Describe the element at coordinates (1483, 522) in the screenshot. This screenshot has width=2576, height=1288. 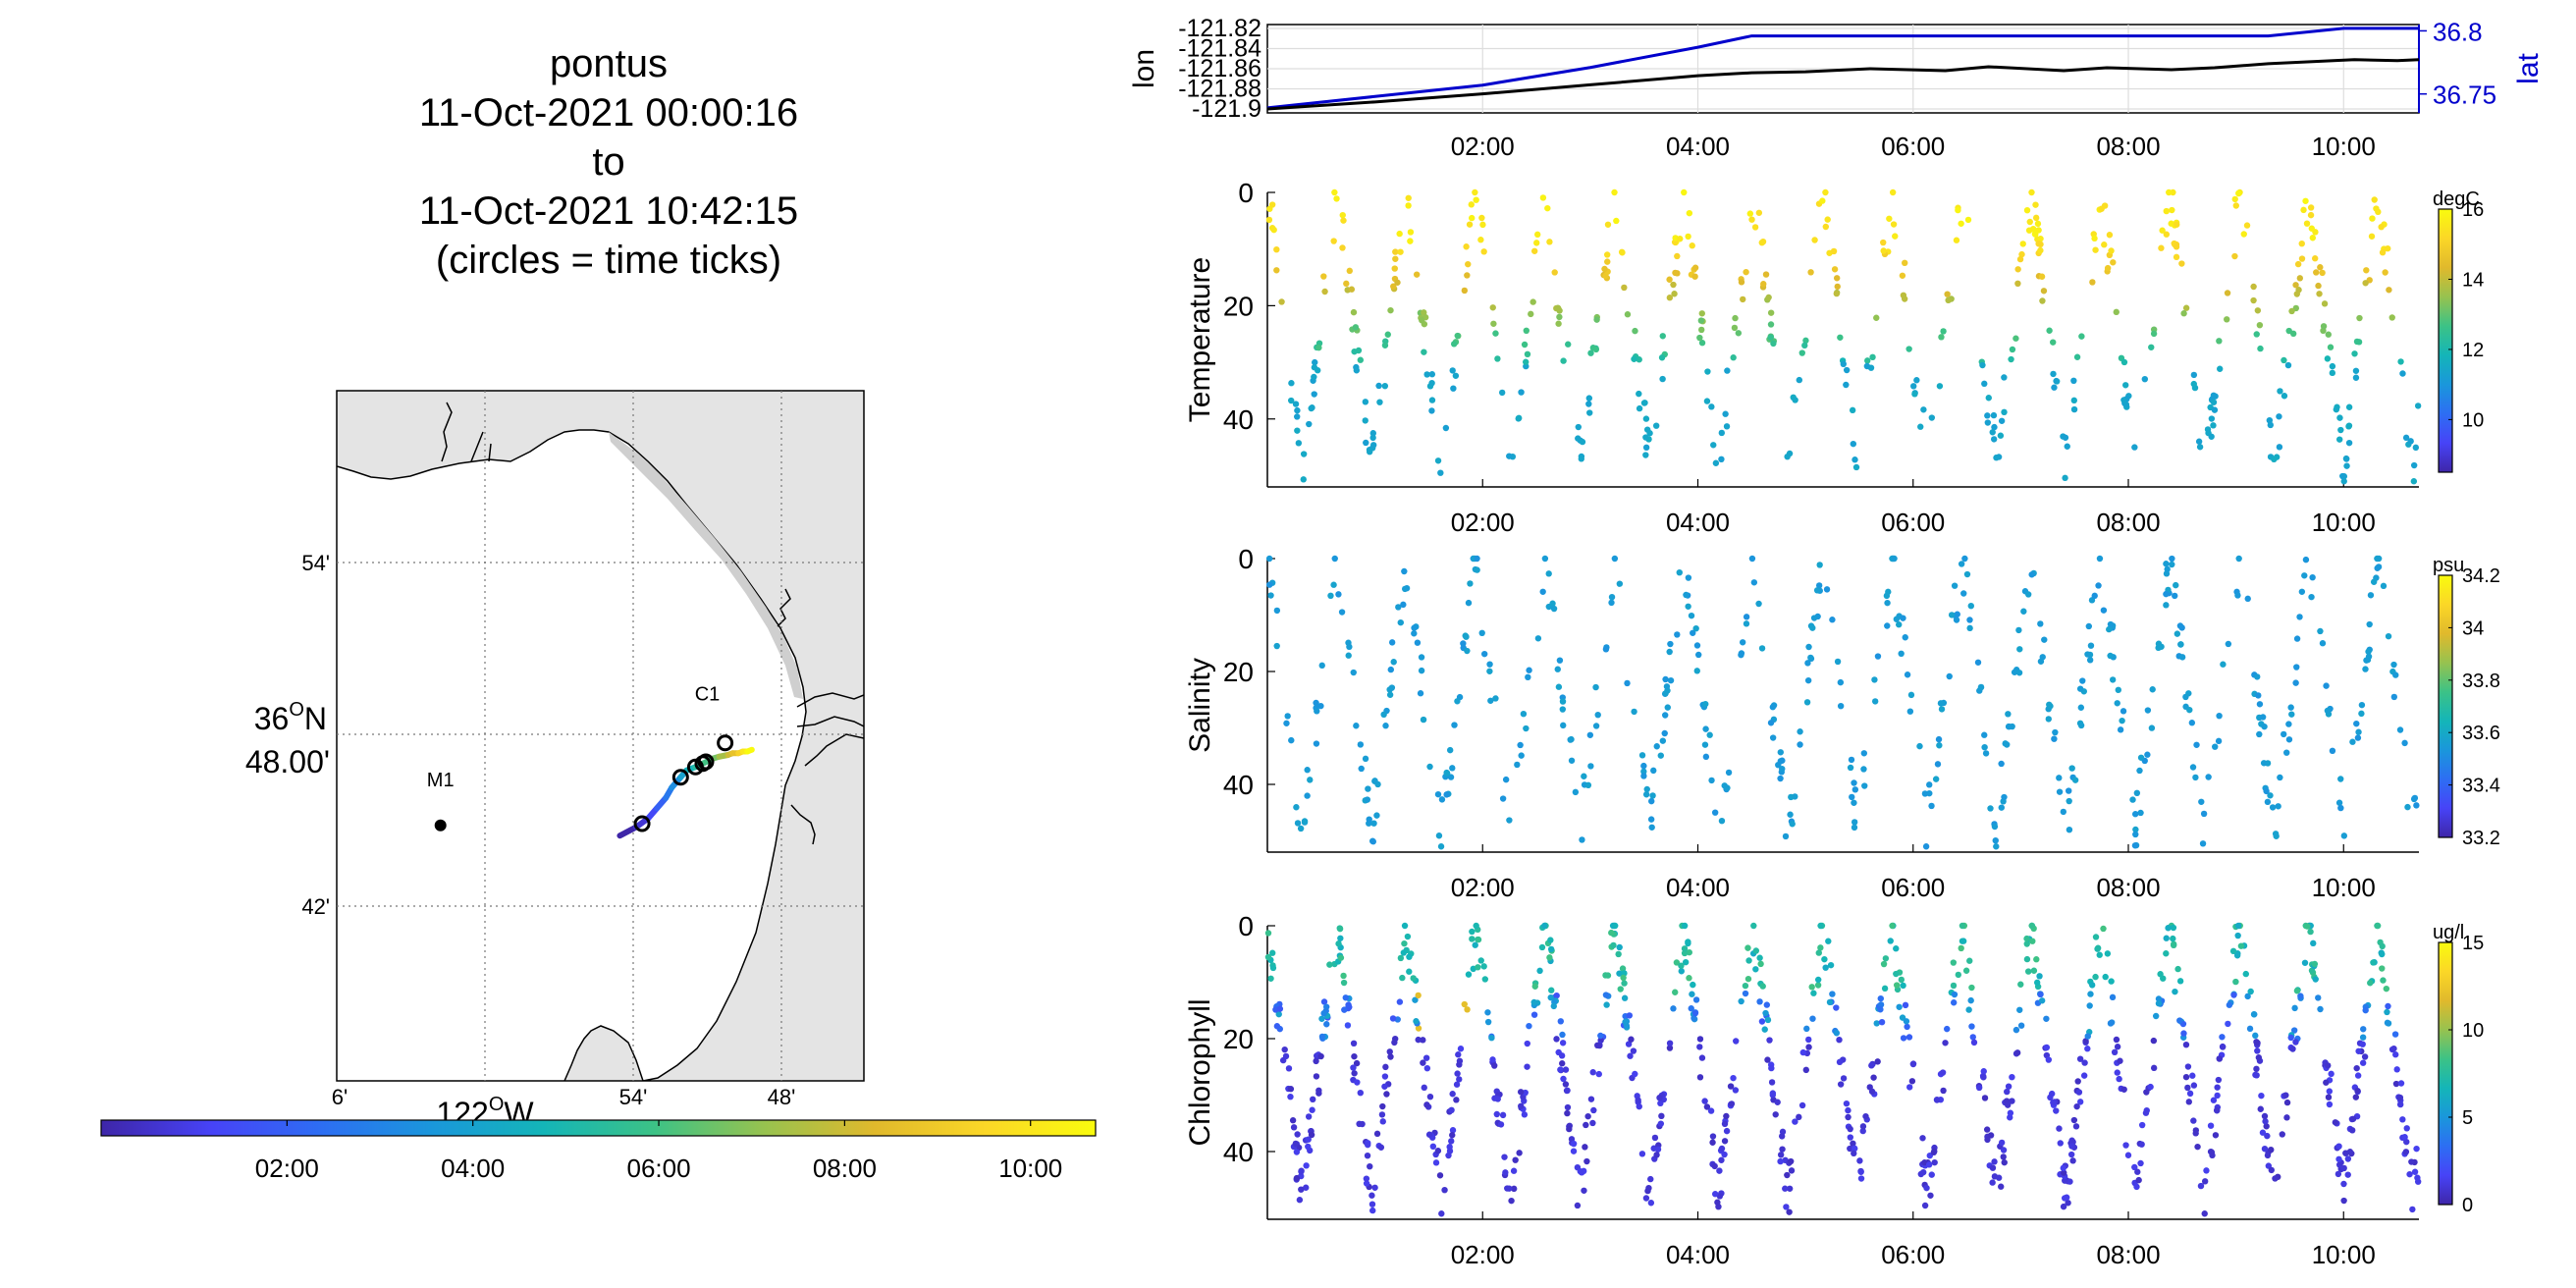
I see `temperature-x-tick-label: 02:00` at that location.